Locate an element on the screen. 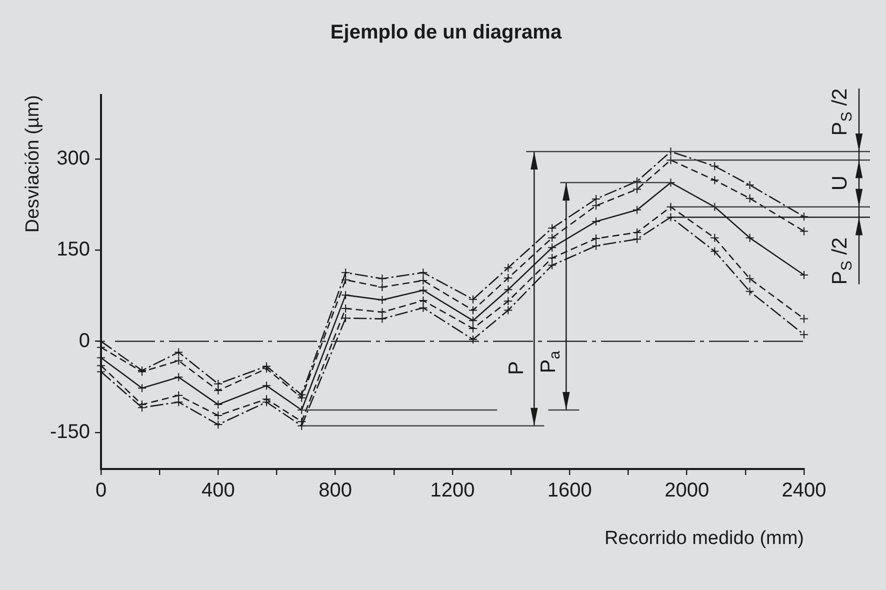 This screenshot has height=590, width=886. text: U is located at coordinates (840, 184).